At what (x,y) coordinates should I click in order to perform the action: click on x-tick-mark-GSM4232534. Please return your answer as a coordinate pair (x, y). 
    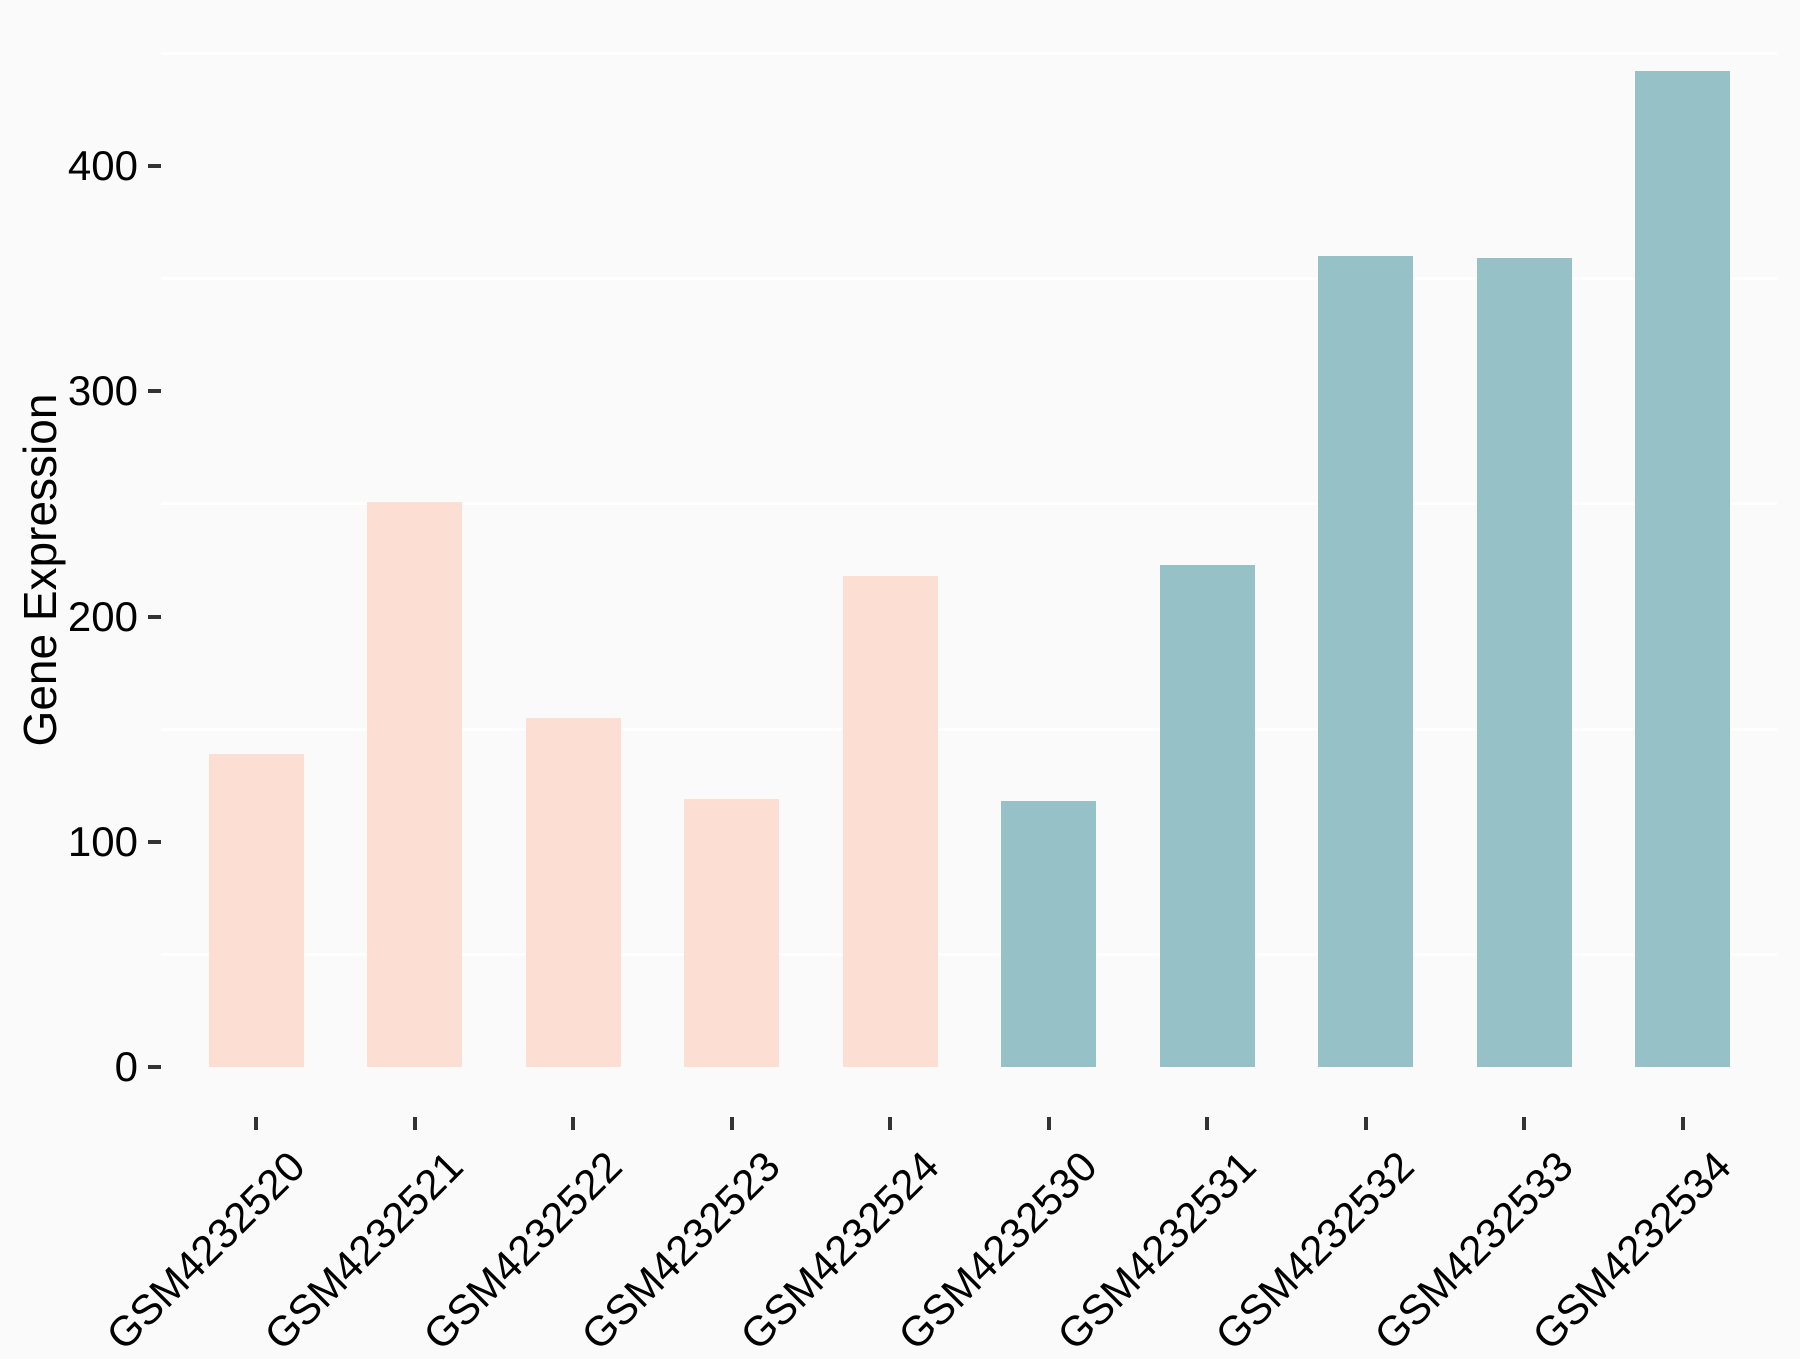
    Looking at the image, I should click on (1682, 1123).